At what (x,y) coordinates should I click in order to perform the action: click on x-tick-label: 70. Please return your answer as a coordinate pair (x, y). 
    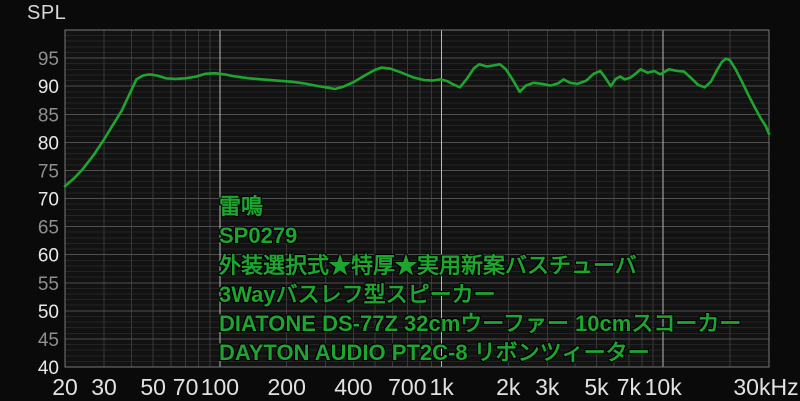
    Looking at the image, I should click on (186, 387).